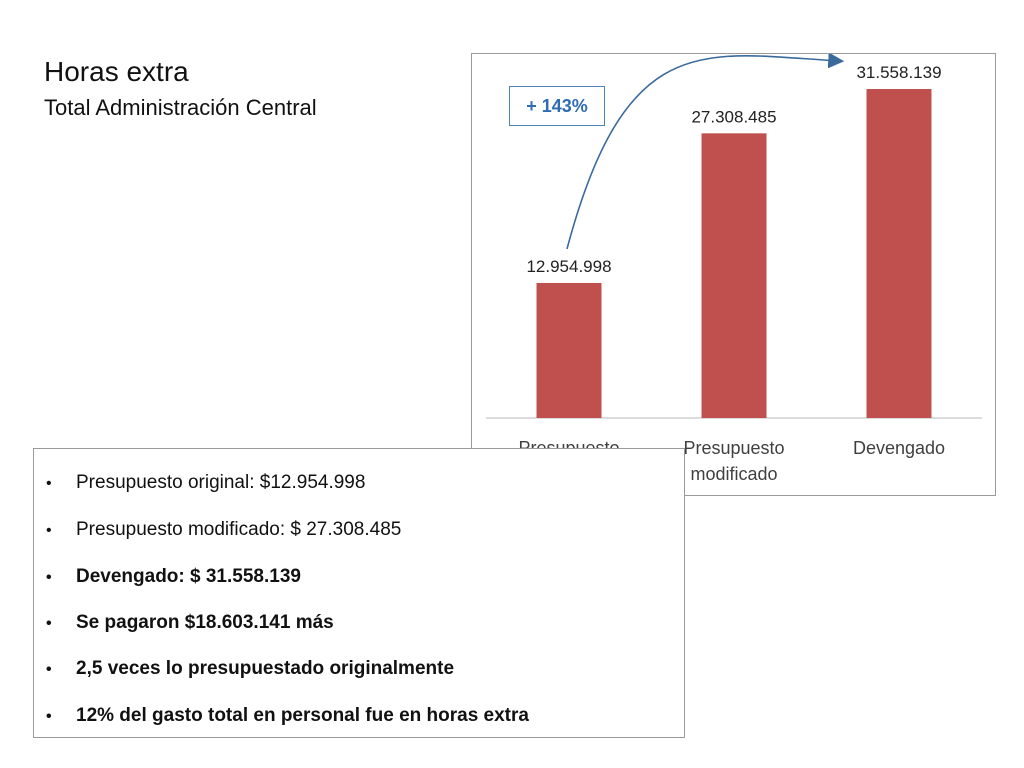 The height and width of the screenshot is (768, 1024). What do you see at coordinates (205, 622) in the screenshot?
I see `bullet-text: Se pagaron $18.603.141 más` at bounding box center [205, 622].